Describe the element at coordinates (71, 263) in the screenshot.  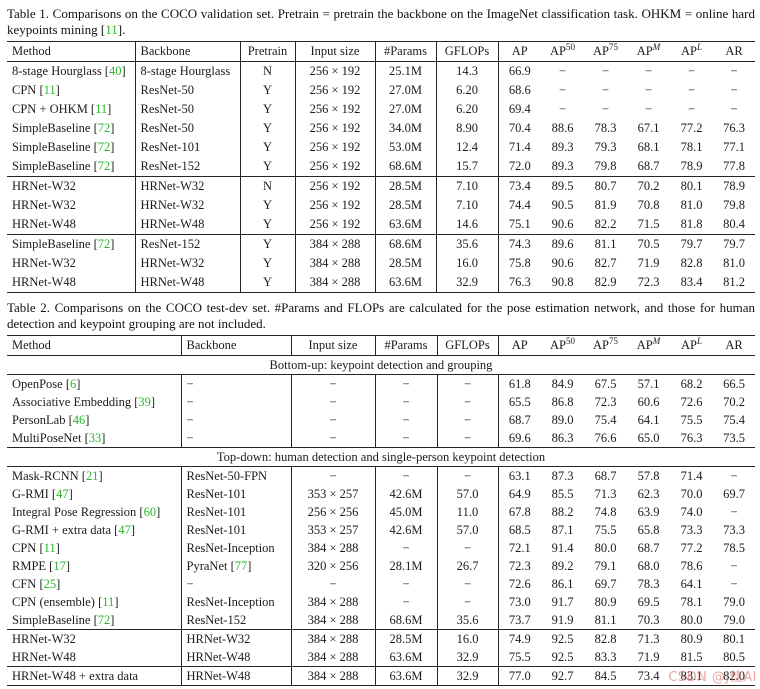
I see `method-cell: HRNet-W32` at that location.